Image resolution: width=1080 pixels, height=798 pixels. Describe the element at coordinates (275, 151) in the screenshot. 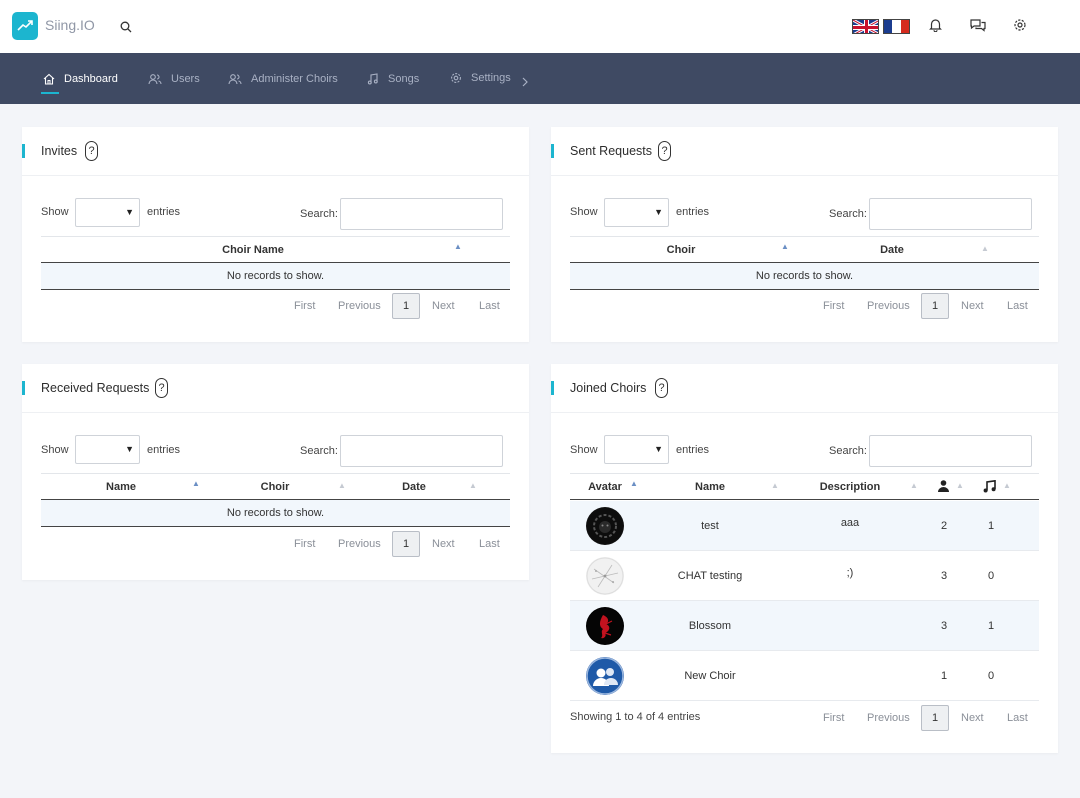

I see `card-header: Invites ?` at that location.